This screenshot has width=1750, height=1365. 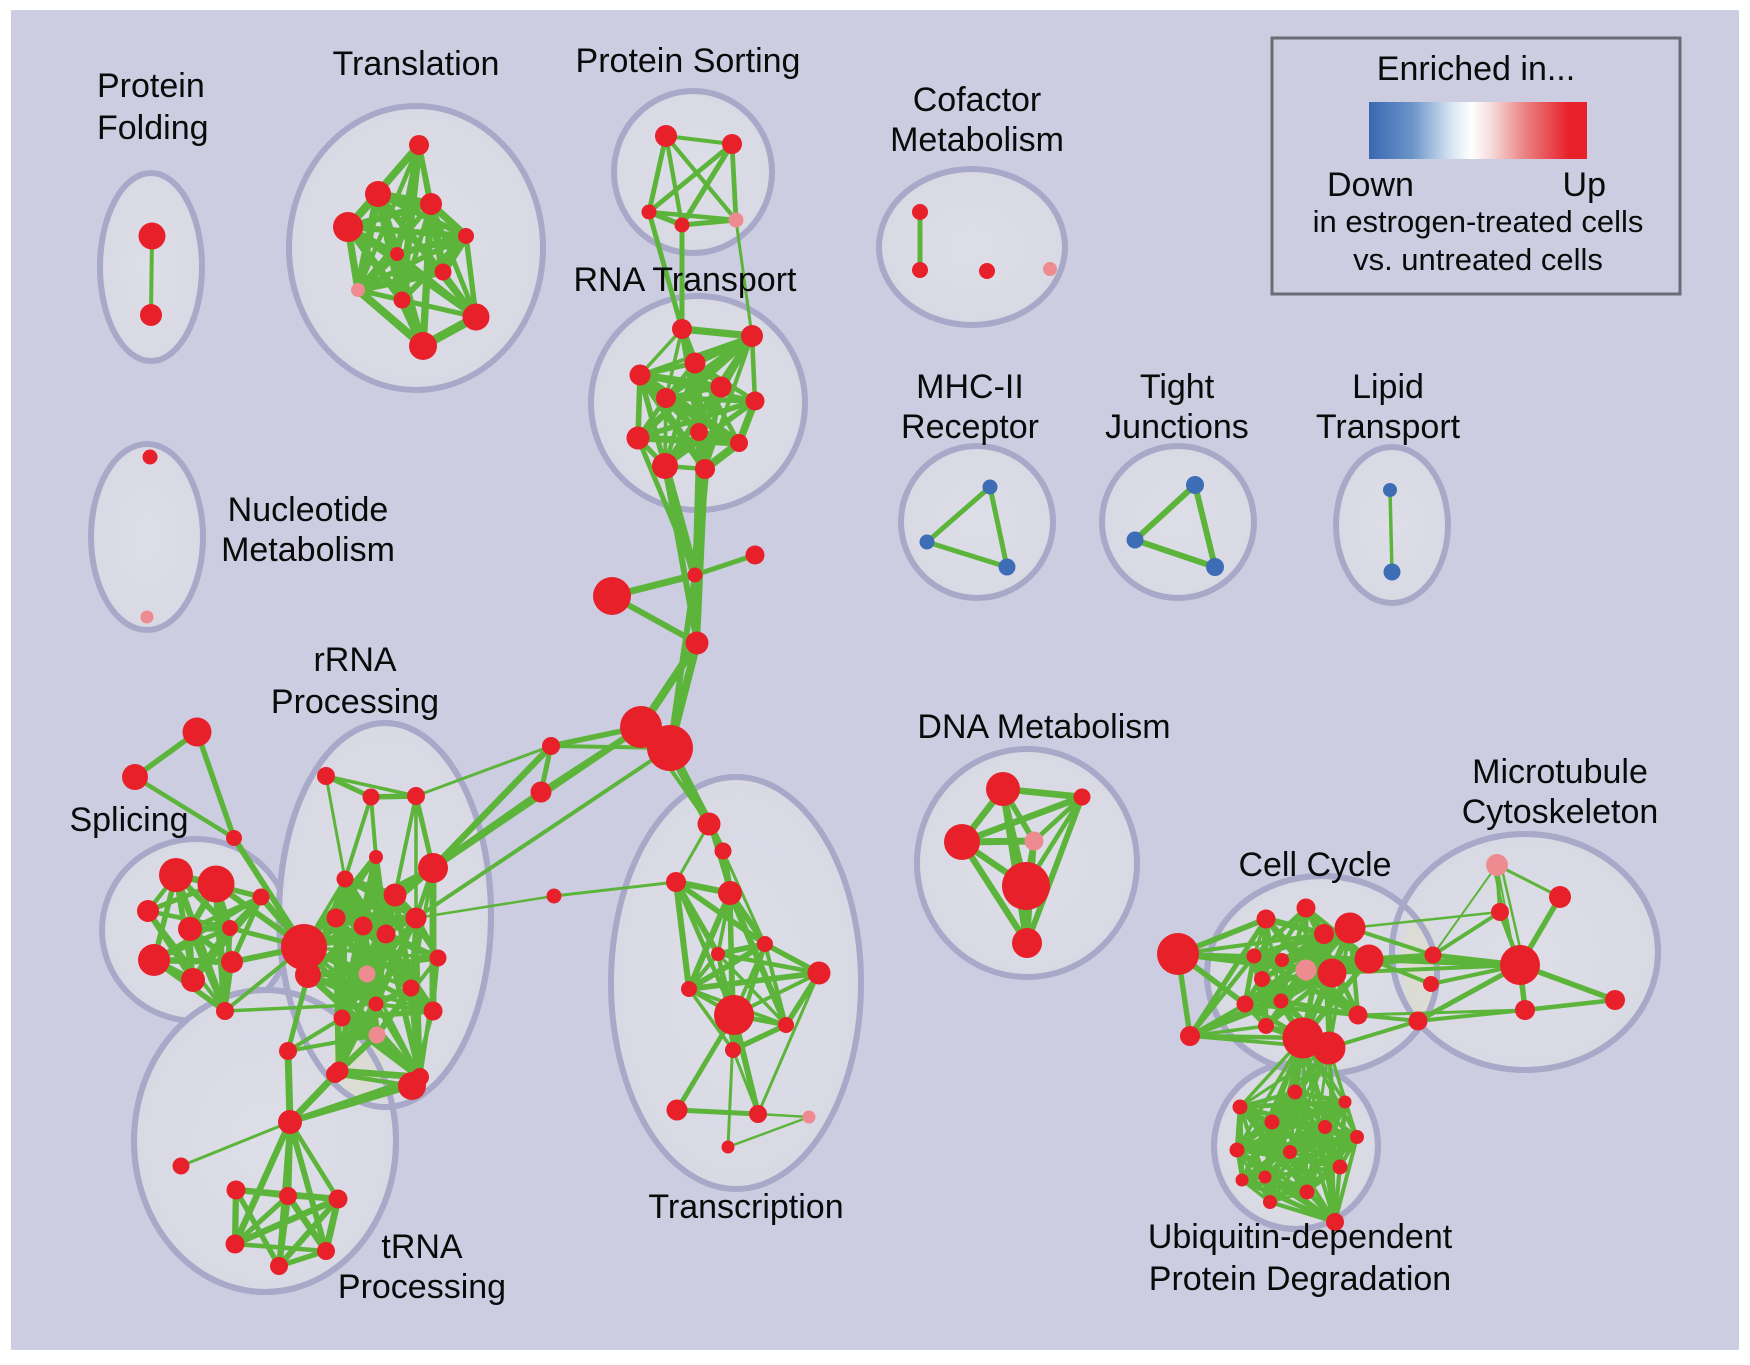 What do you see at coordinates (1314, 865) in the screenshot?
I see `svg-text: Cell Cycle` at bounding box center [1314, 865].